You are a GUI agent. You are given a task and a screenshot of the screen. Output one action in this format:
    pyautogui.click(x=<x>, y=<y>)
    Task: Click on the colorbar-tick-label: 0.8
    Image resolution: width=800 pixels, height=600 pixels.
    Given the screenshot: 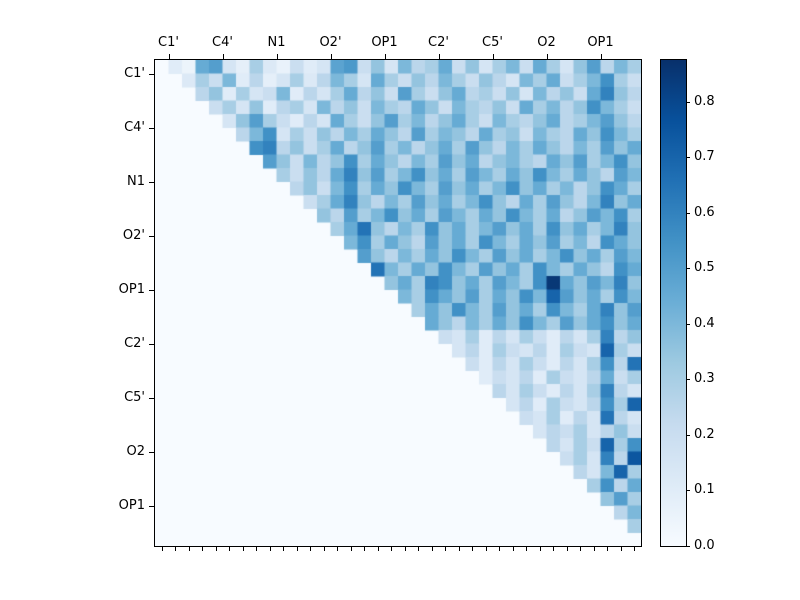 What is the action you would take?
    pyautogui.click(x=704, y=101)
    